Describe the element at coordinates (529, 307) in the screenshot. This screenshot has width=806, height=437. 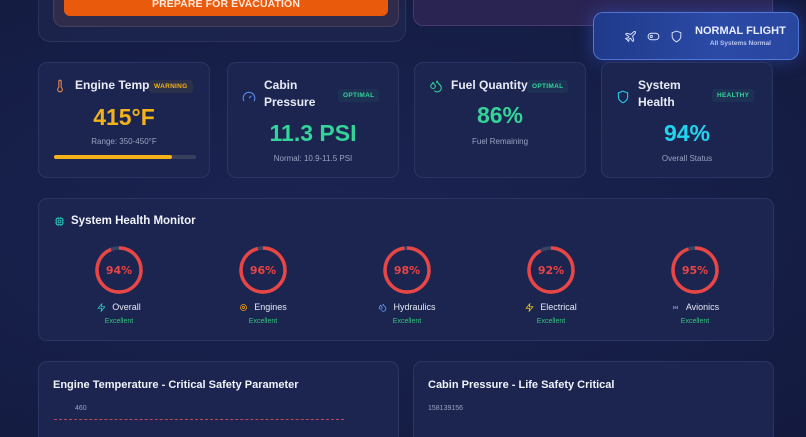
I see `zap-icon` at that location.